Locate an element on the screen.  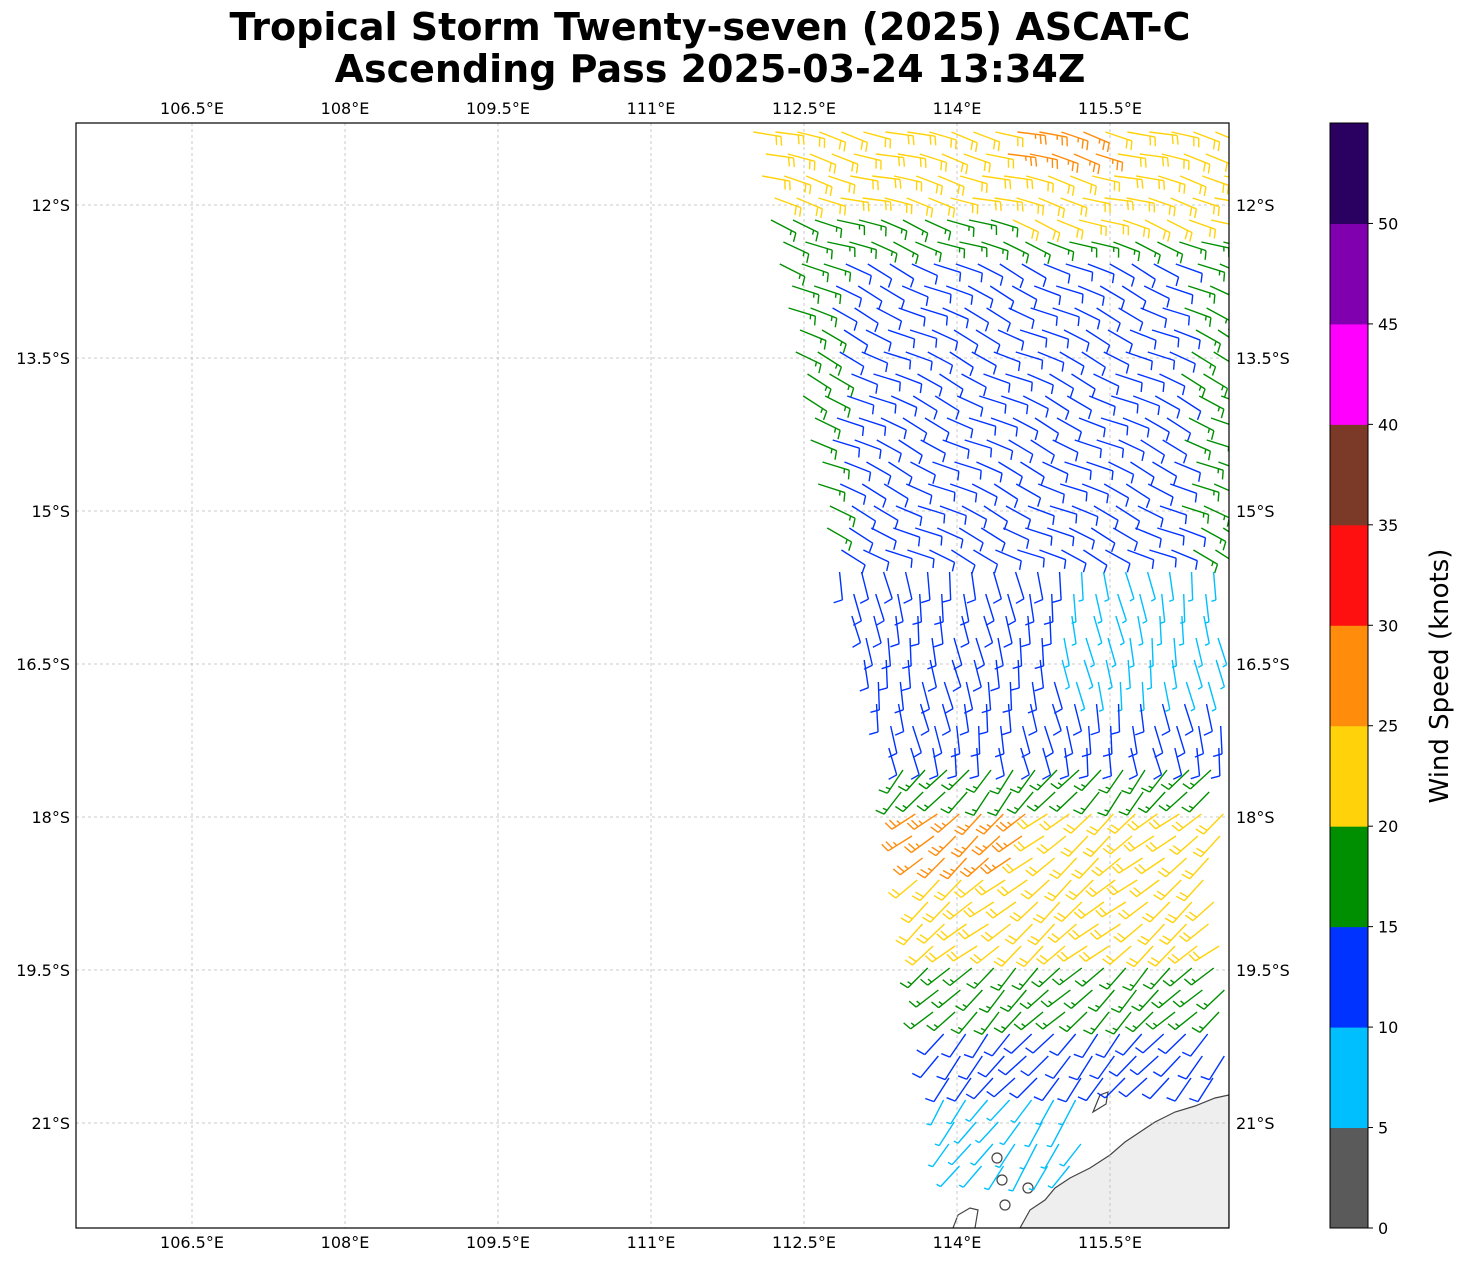
island is located at coordinates (1028, 1188).